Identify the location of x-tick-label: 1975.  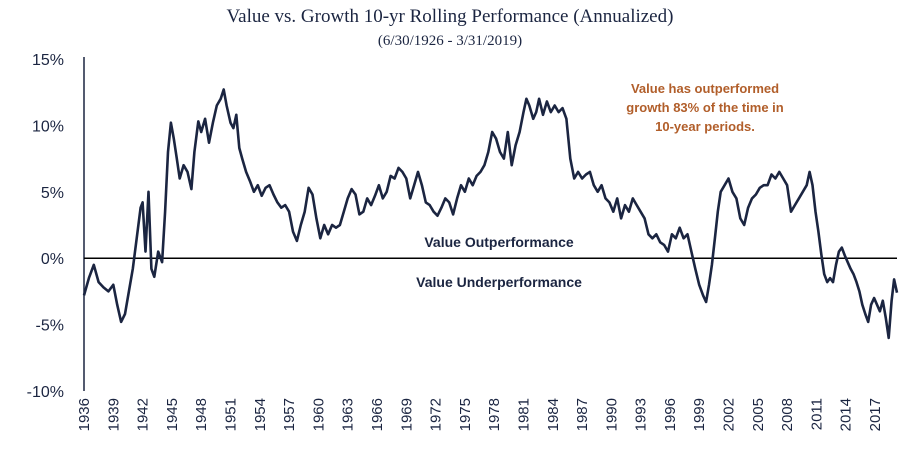
(465, 414).